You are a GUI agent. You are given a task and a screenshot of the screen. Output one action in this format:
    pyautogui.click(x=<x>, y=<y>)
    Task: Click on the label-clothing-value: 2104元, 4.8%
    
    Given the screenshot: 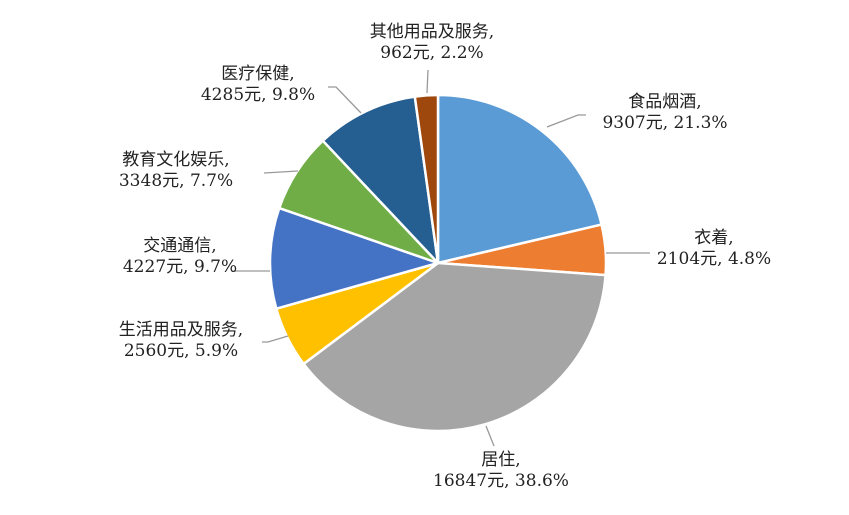 What is the action you would take?
    pyautogui.click(x=714, y=259)
    